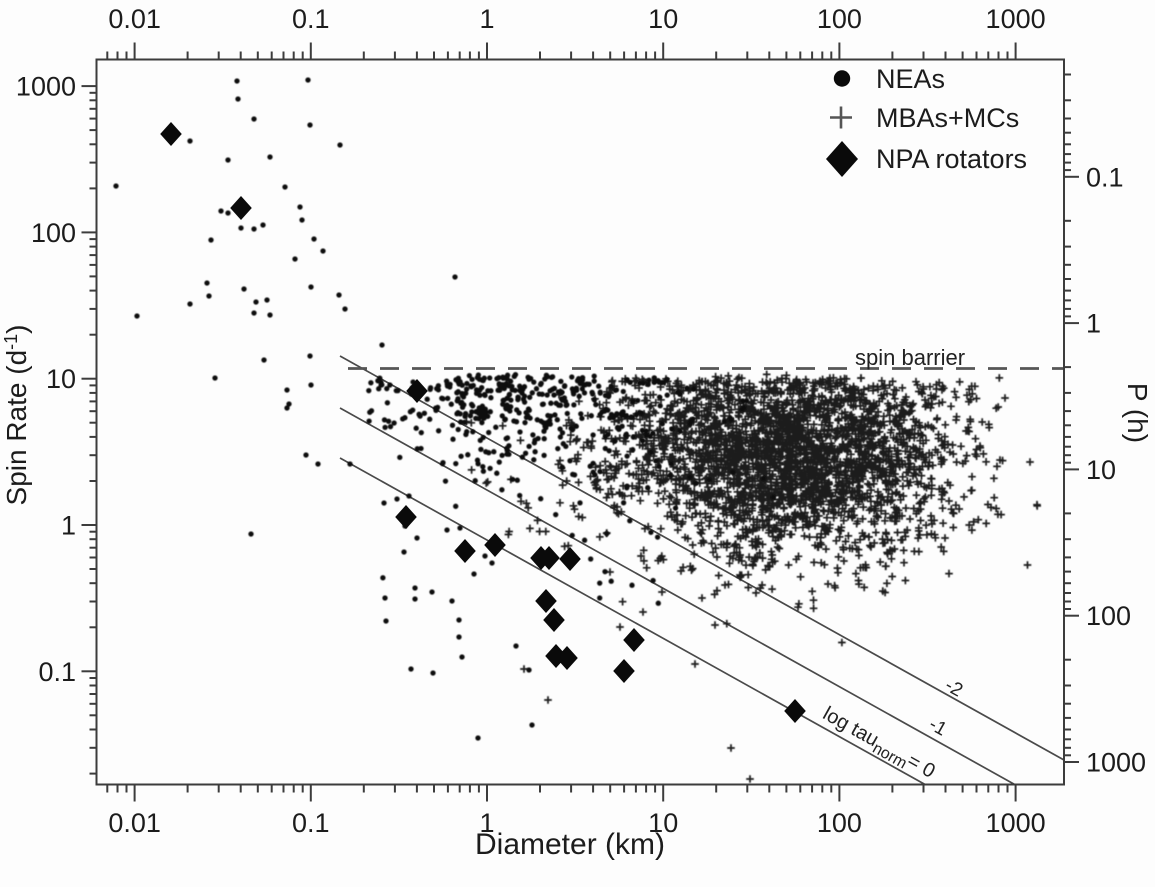  Describe the element at coordinates (16, 415) in the screenshot. I see `svg-text: Spin Rate (d-1)` at that location.